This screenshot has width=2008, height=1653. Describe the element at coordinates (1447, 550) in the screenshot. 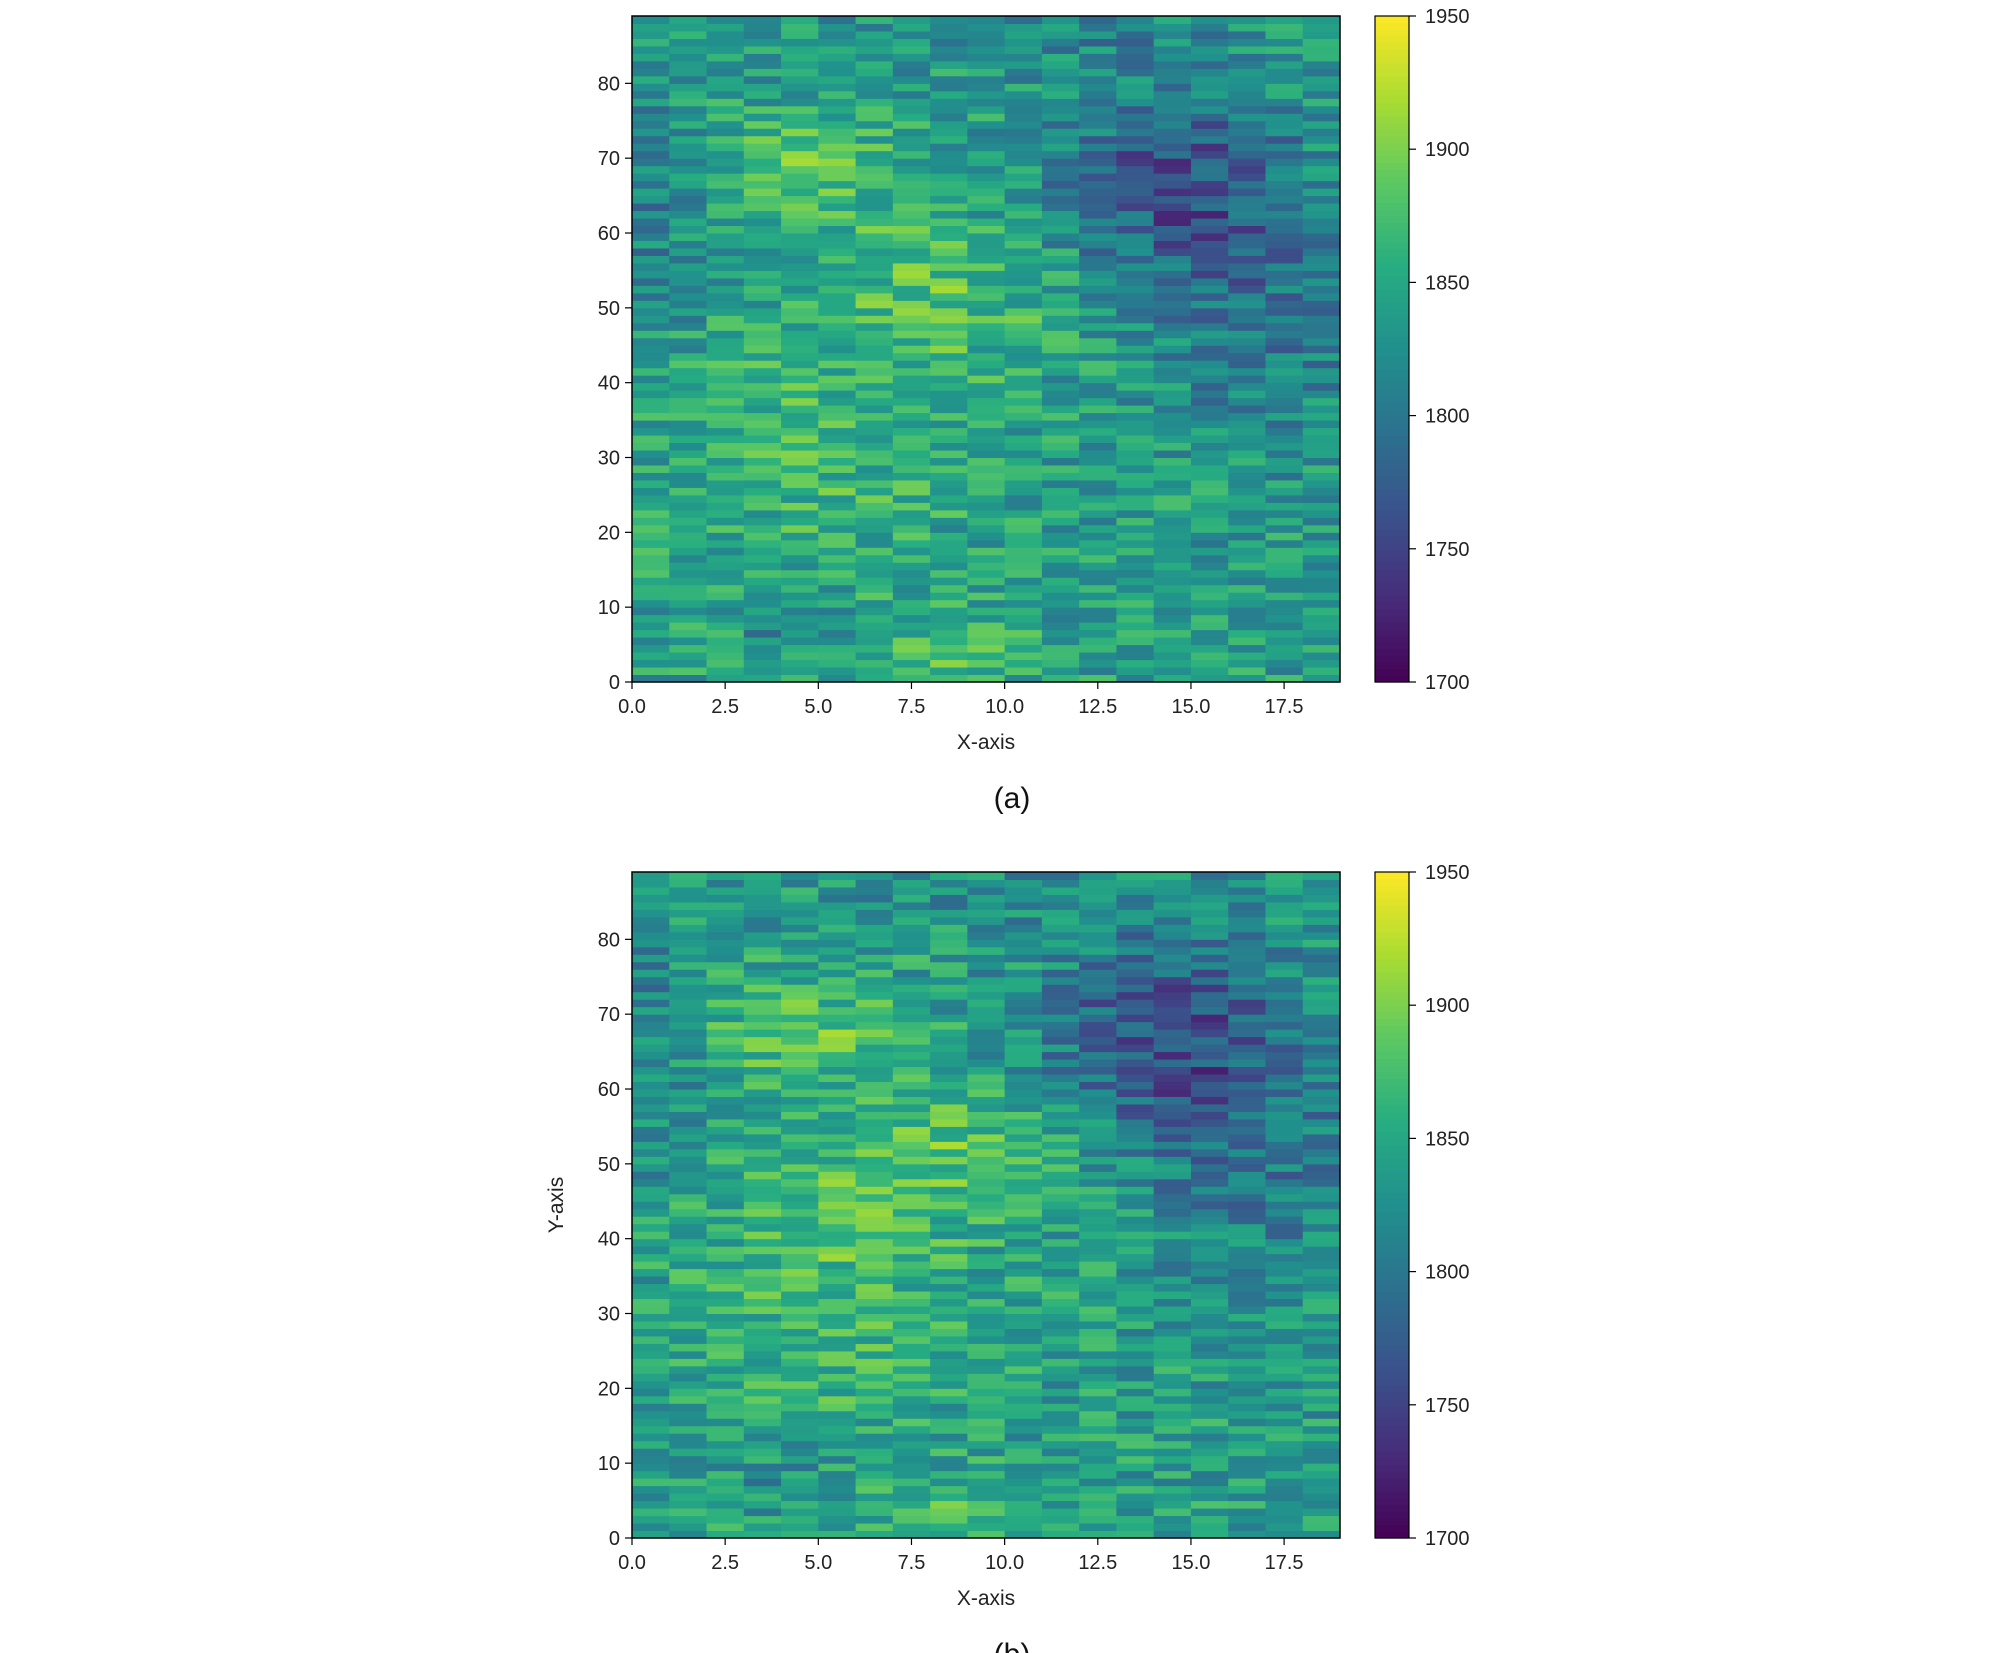

I see `colorbar-tick-label: 1750` at that location.